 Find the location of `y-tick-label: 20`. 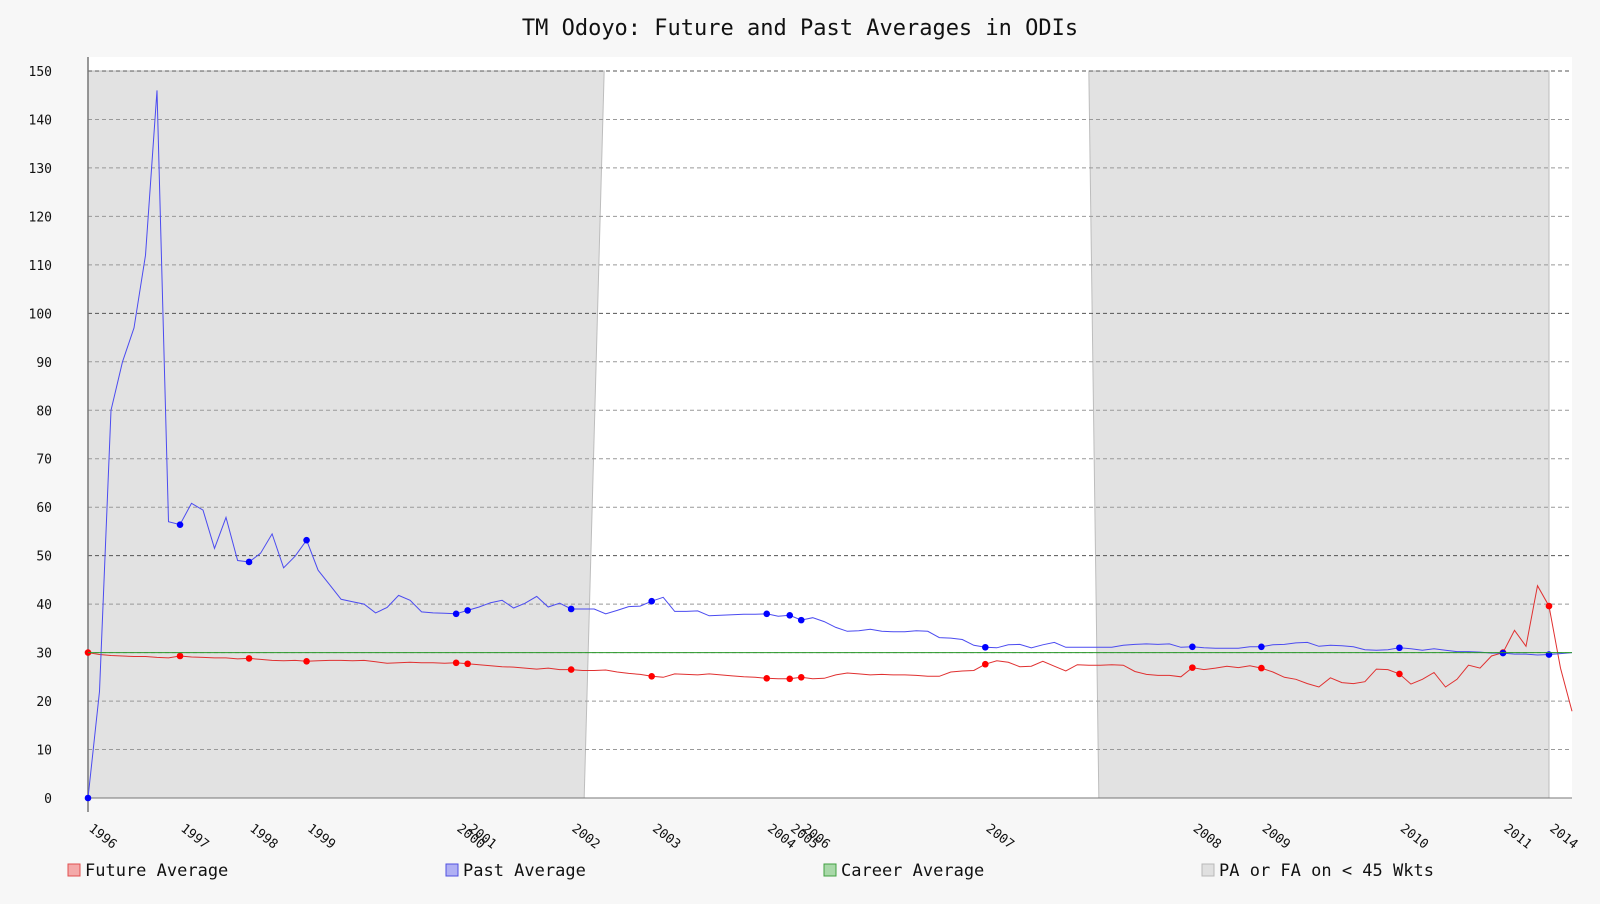

y-tick-label: 20 is located at coordinates (44, 702).